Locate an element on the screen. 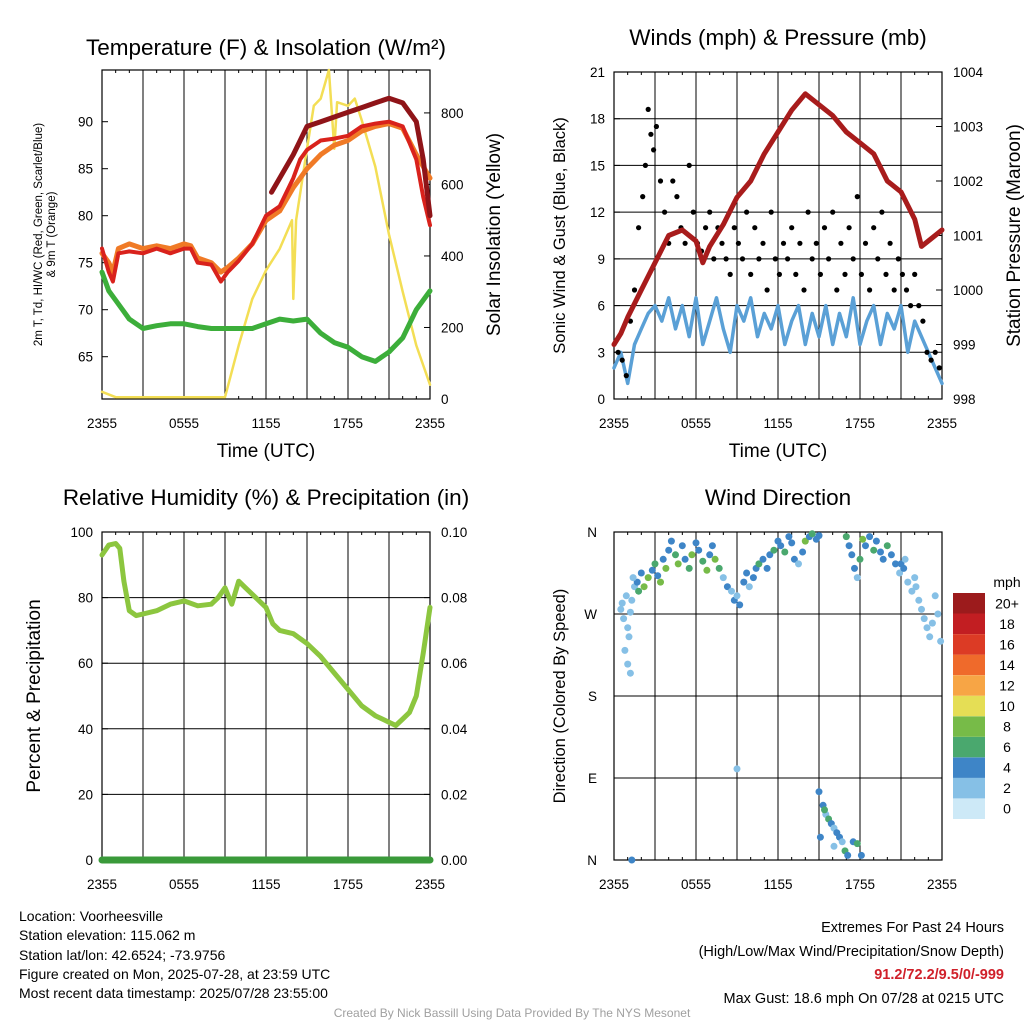 The width and height of the screenshot is (1024, 1024). y2-tick-label: 800 is located at coordinates (452, 113).